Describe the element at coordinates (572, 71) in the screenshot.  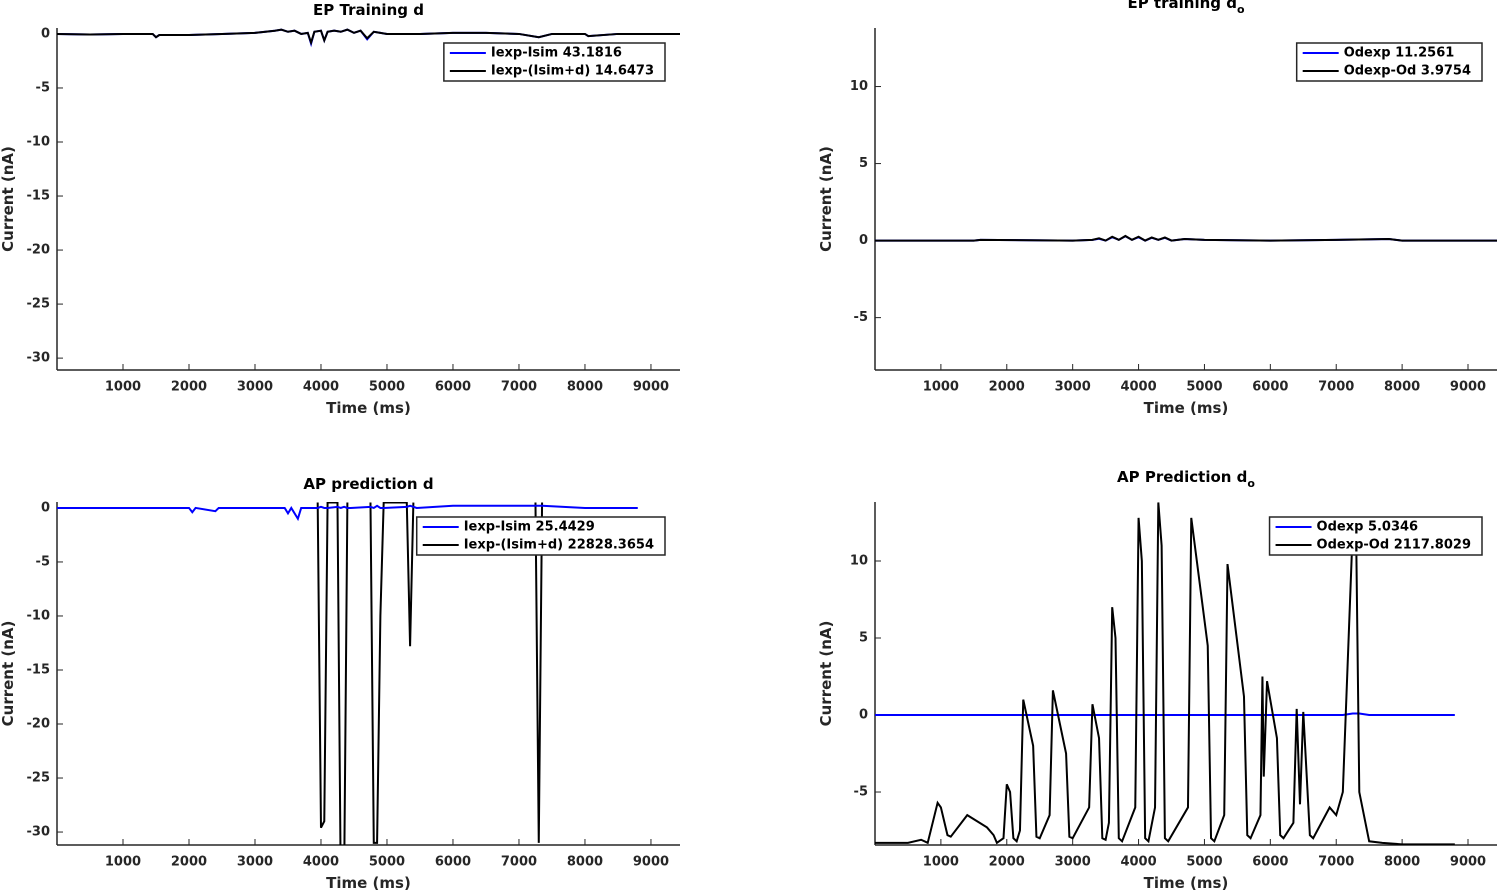
I see `legend-label: Iexp-(Isim+d) 14.6473` at that location.